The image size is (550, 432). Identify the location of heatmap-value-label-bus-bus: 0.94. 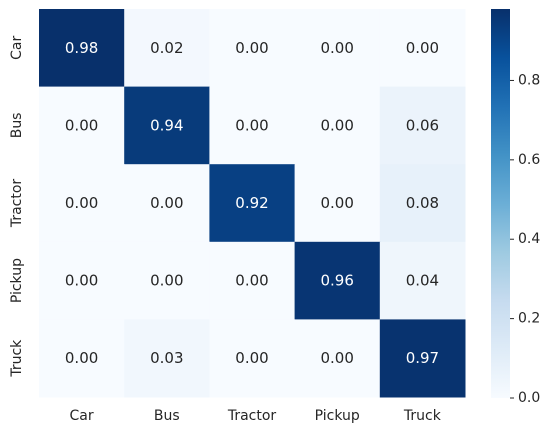
(166, 125).